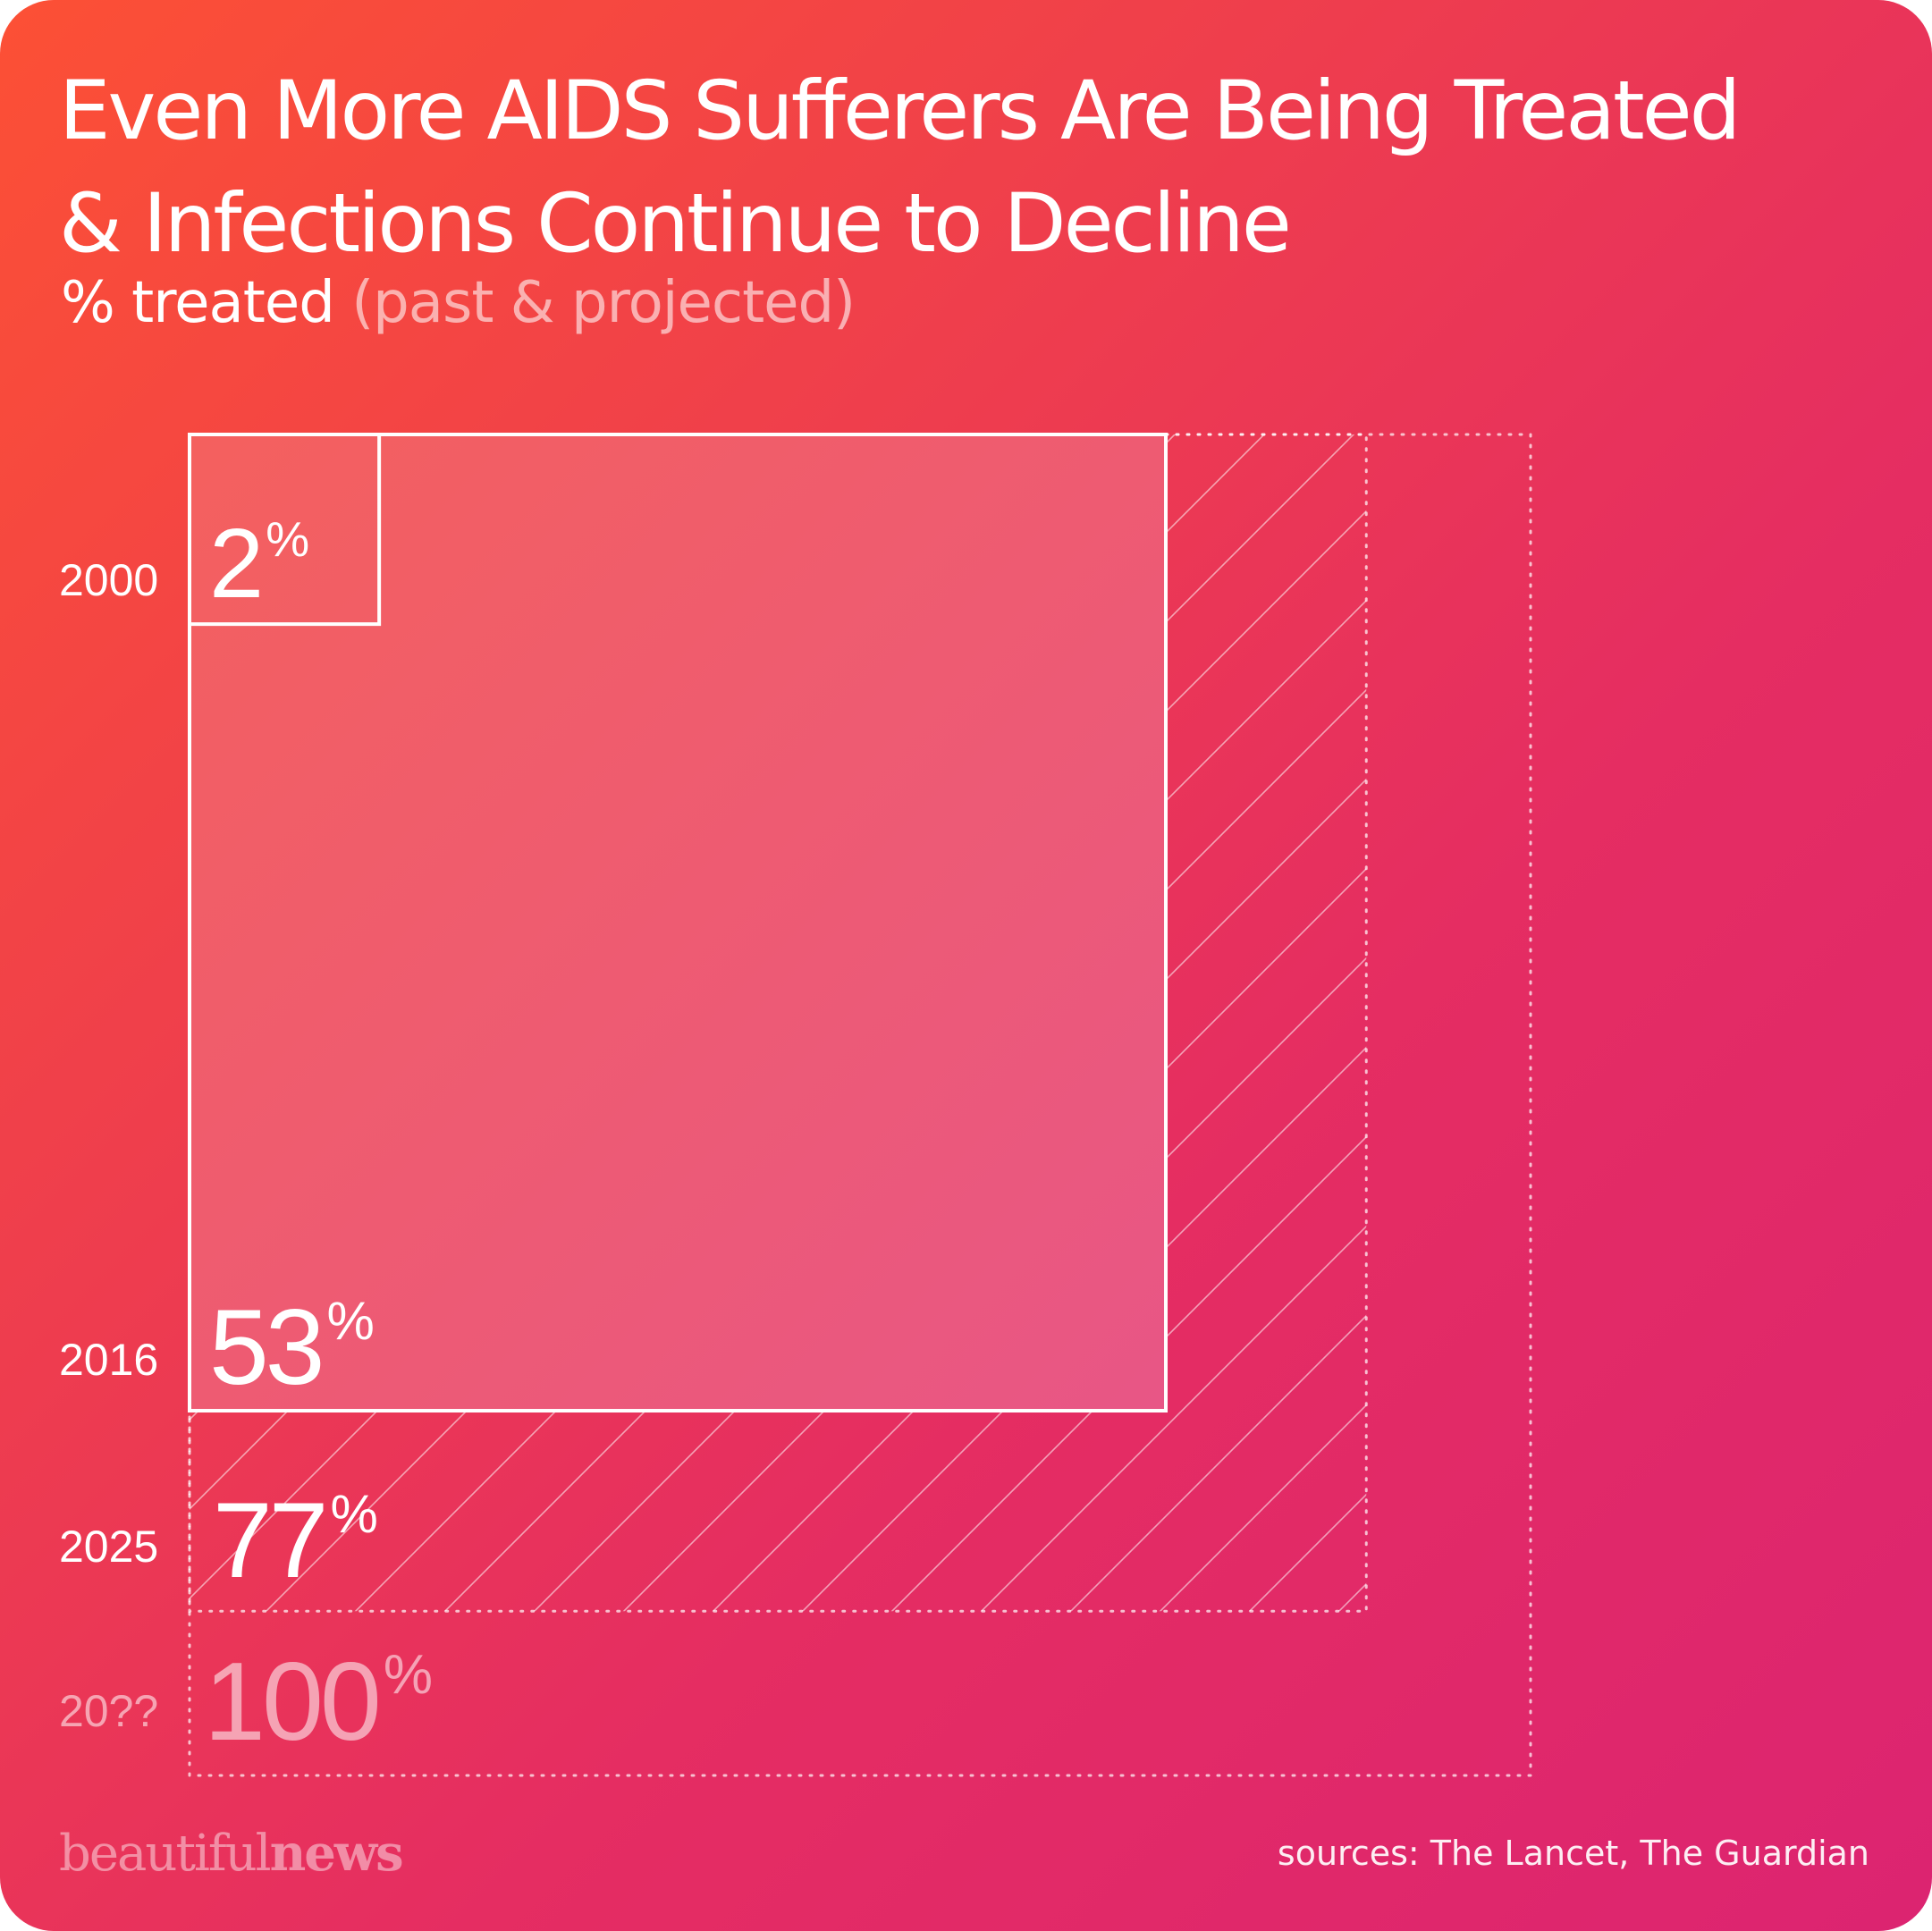 The height and width of the screenshot is (1931, 1932). I want to click on value-unit-100: %, so click(407, 1675).